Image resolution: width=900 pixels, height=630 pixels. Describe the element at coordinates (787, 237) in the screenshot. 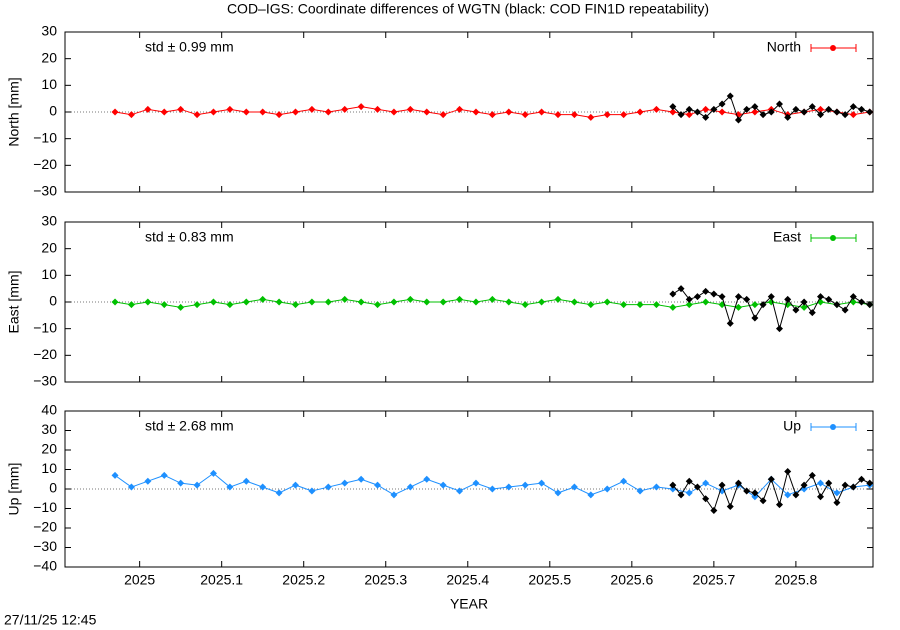

I see `legend-label: East` at that location.